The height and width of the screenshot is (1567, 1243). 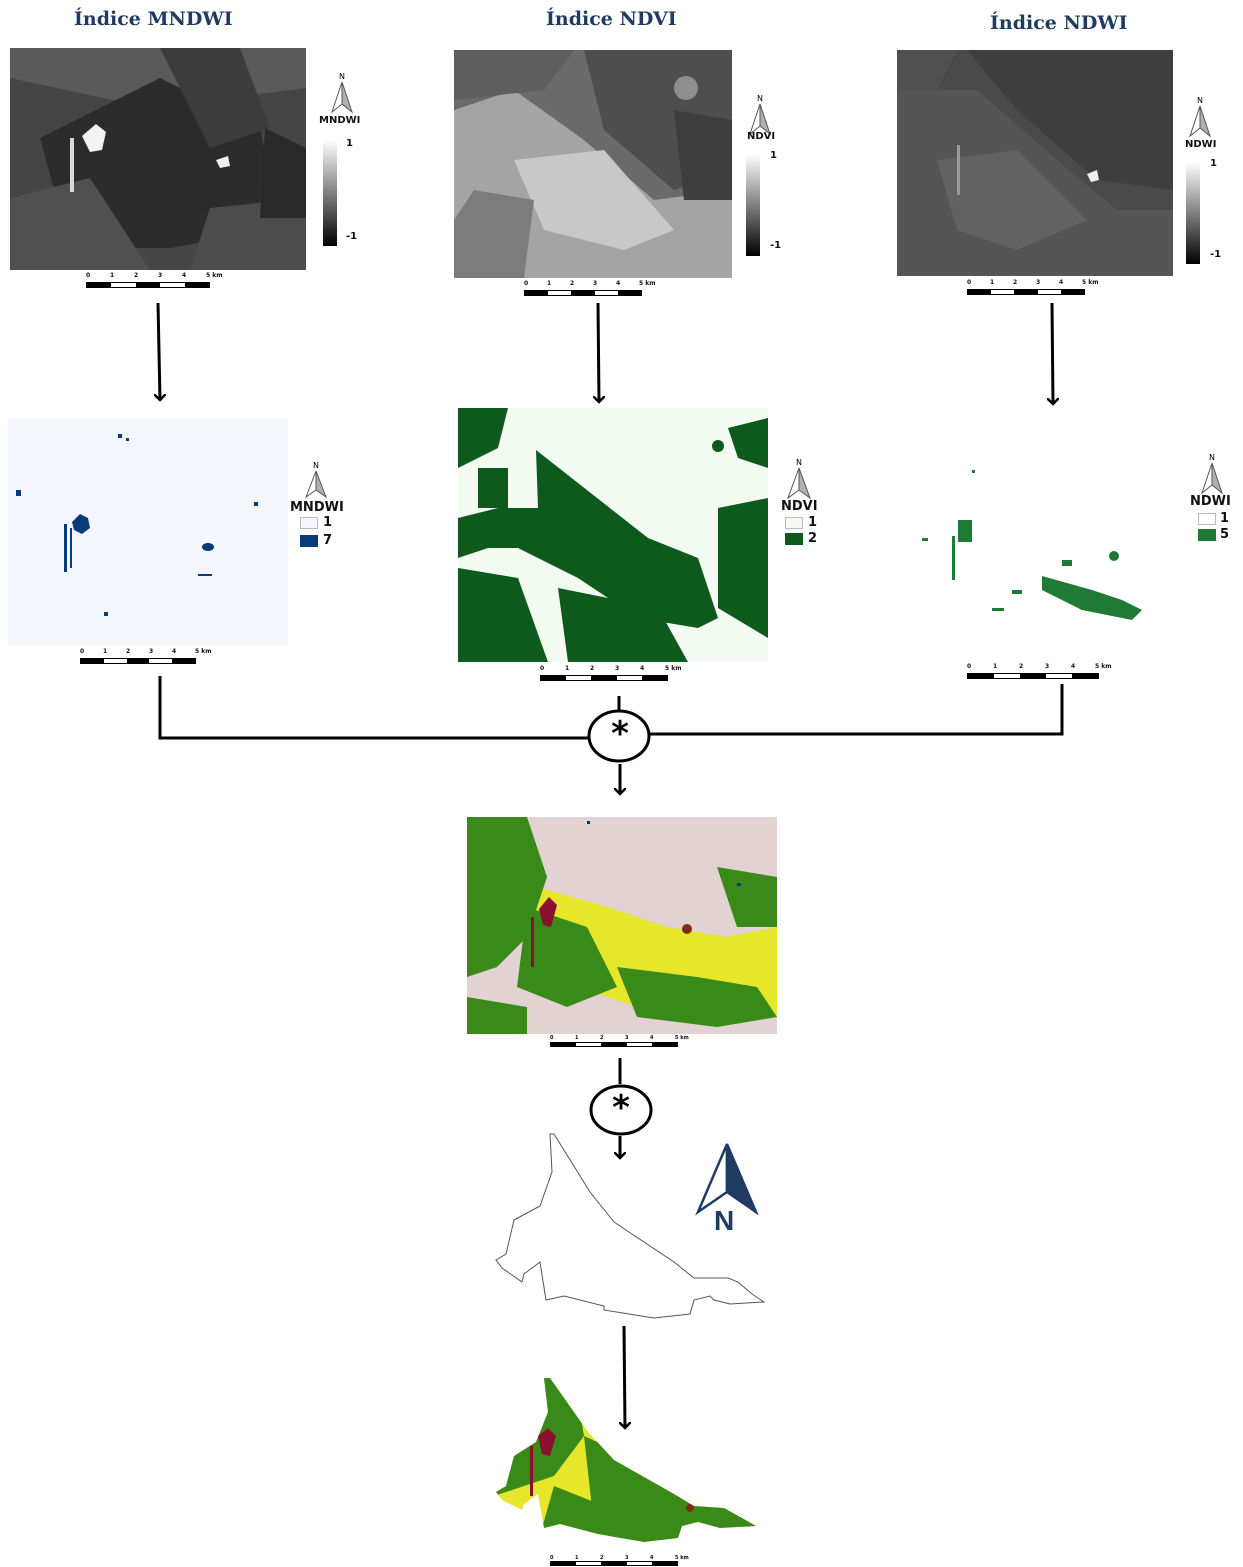 What do you see at coordinates (724, 1220) in the screenshot?
I see `north-label: N` at bounding box center [724, 1220].